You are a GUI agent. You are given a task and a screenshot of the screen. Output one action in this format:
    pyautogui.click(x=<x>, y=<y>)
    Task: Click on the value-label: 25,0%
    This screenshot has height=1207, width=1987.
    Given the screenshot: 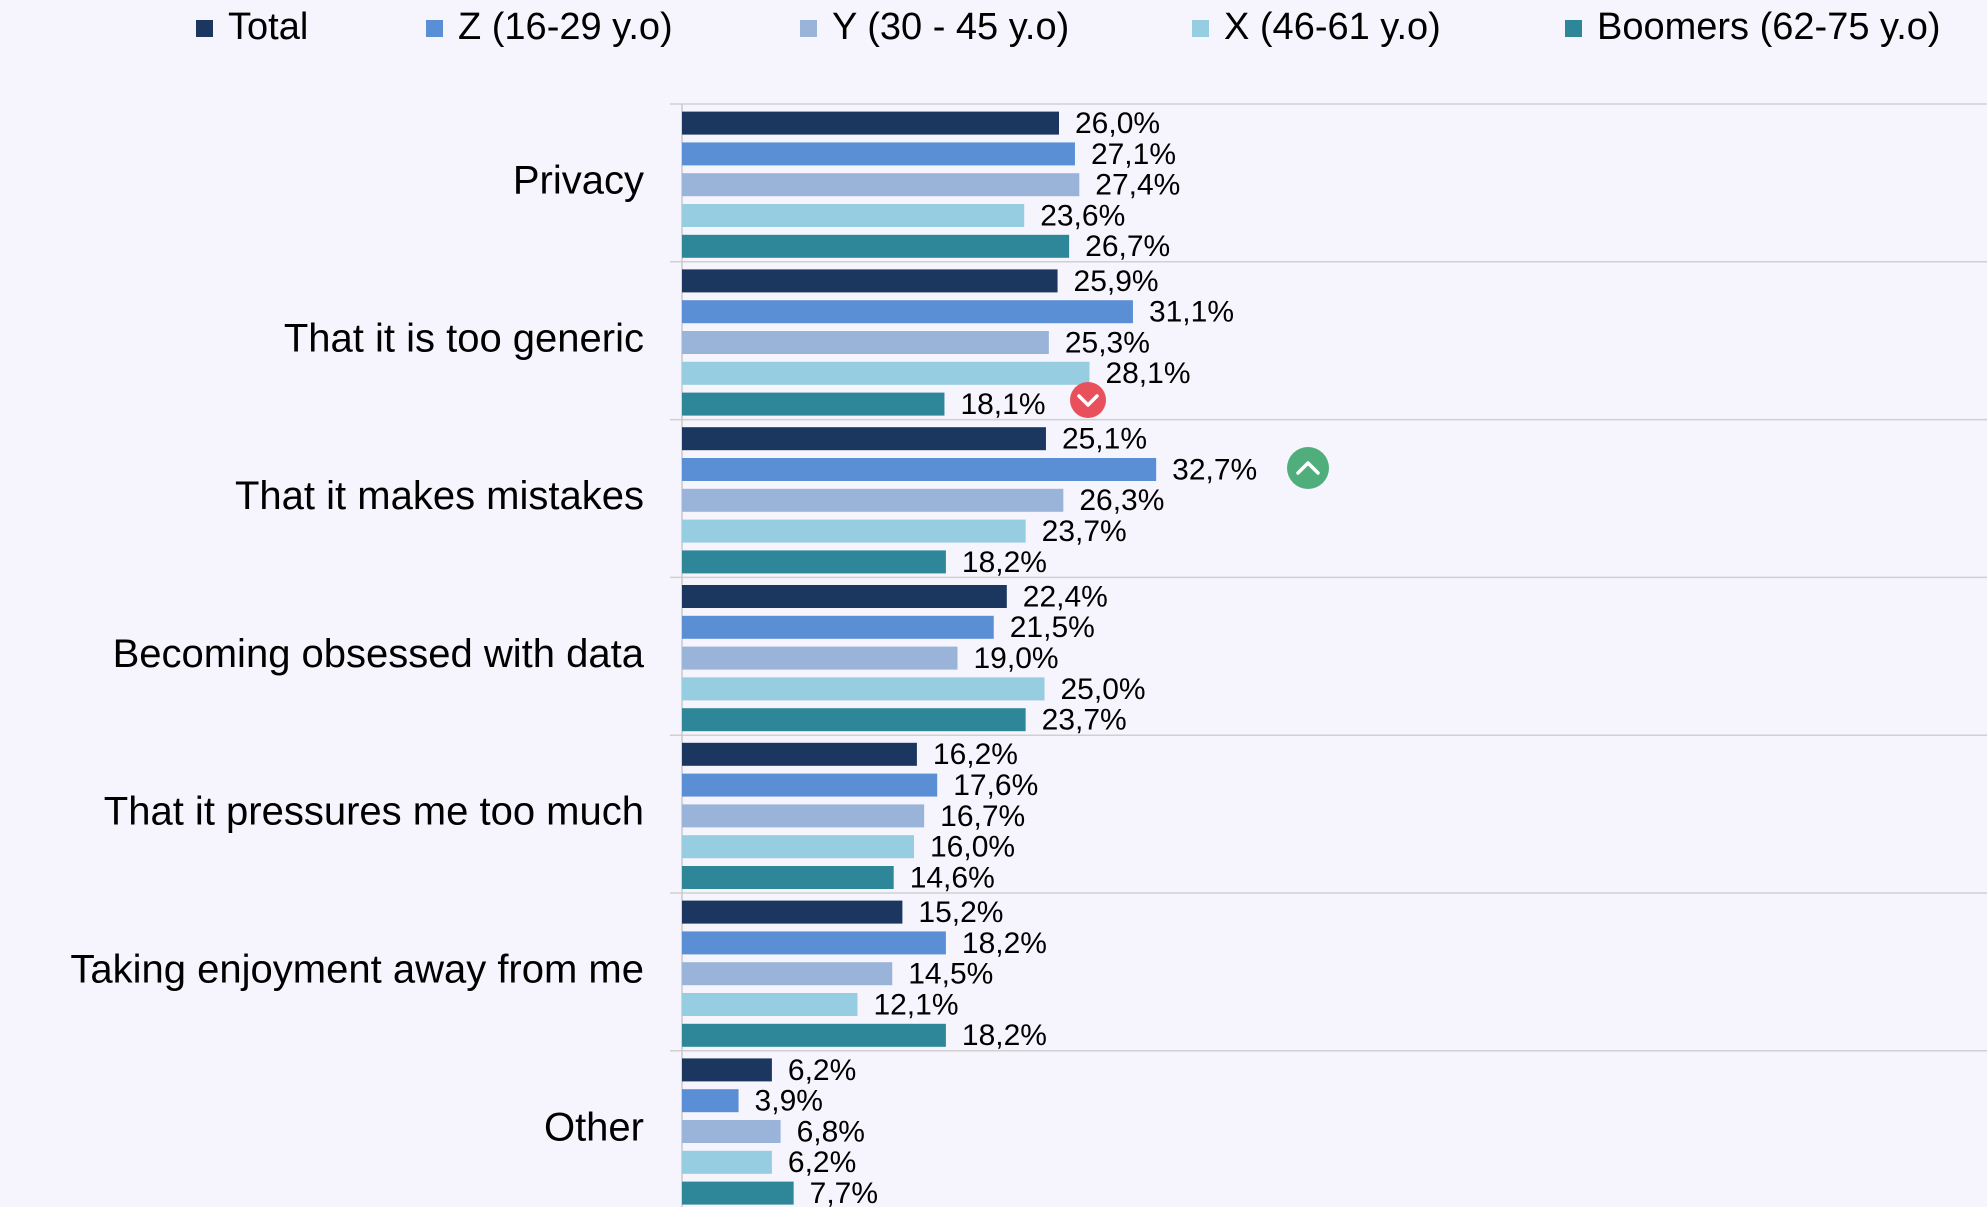 What is the action you would take?
    pyautogui.click(x=1103, y=689)
    